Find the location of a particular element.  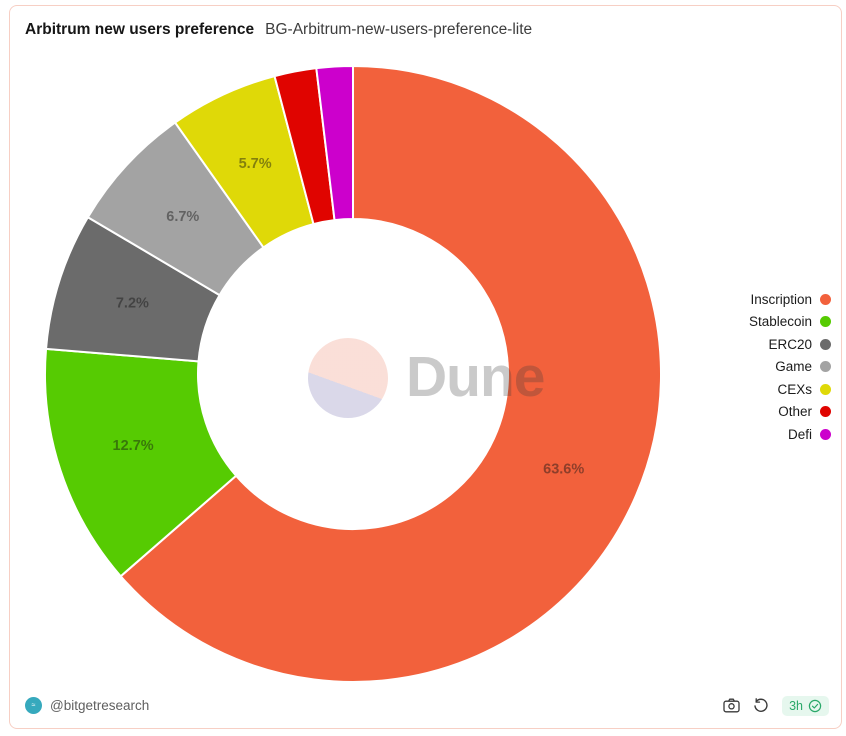

refresh-icon is located at coordinates (761, 705).